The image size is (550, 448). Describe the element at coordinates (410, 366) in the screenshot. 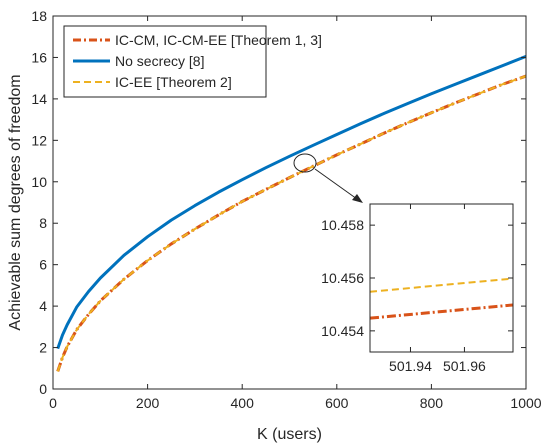

I see `inset-x-tick-label: 501.94` at that location.